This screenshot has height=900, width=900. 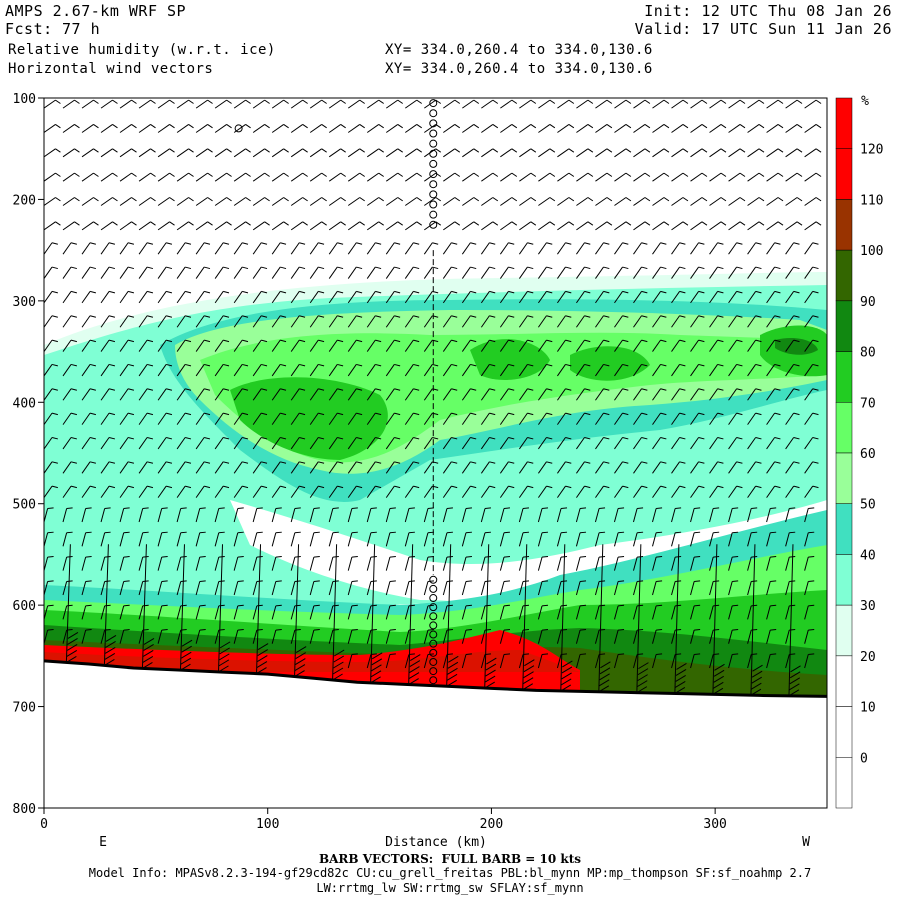 I want to click on colorbar-label: 110, so click(x=871, y=200).